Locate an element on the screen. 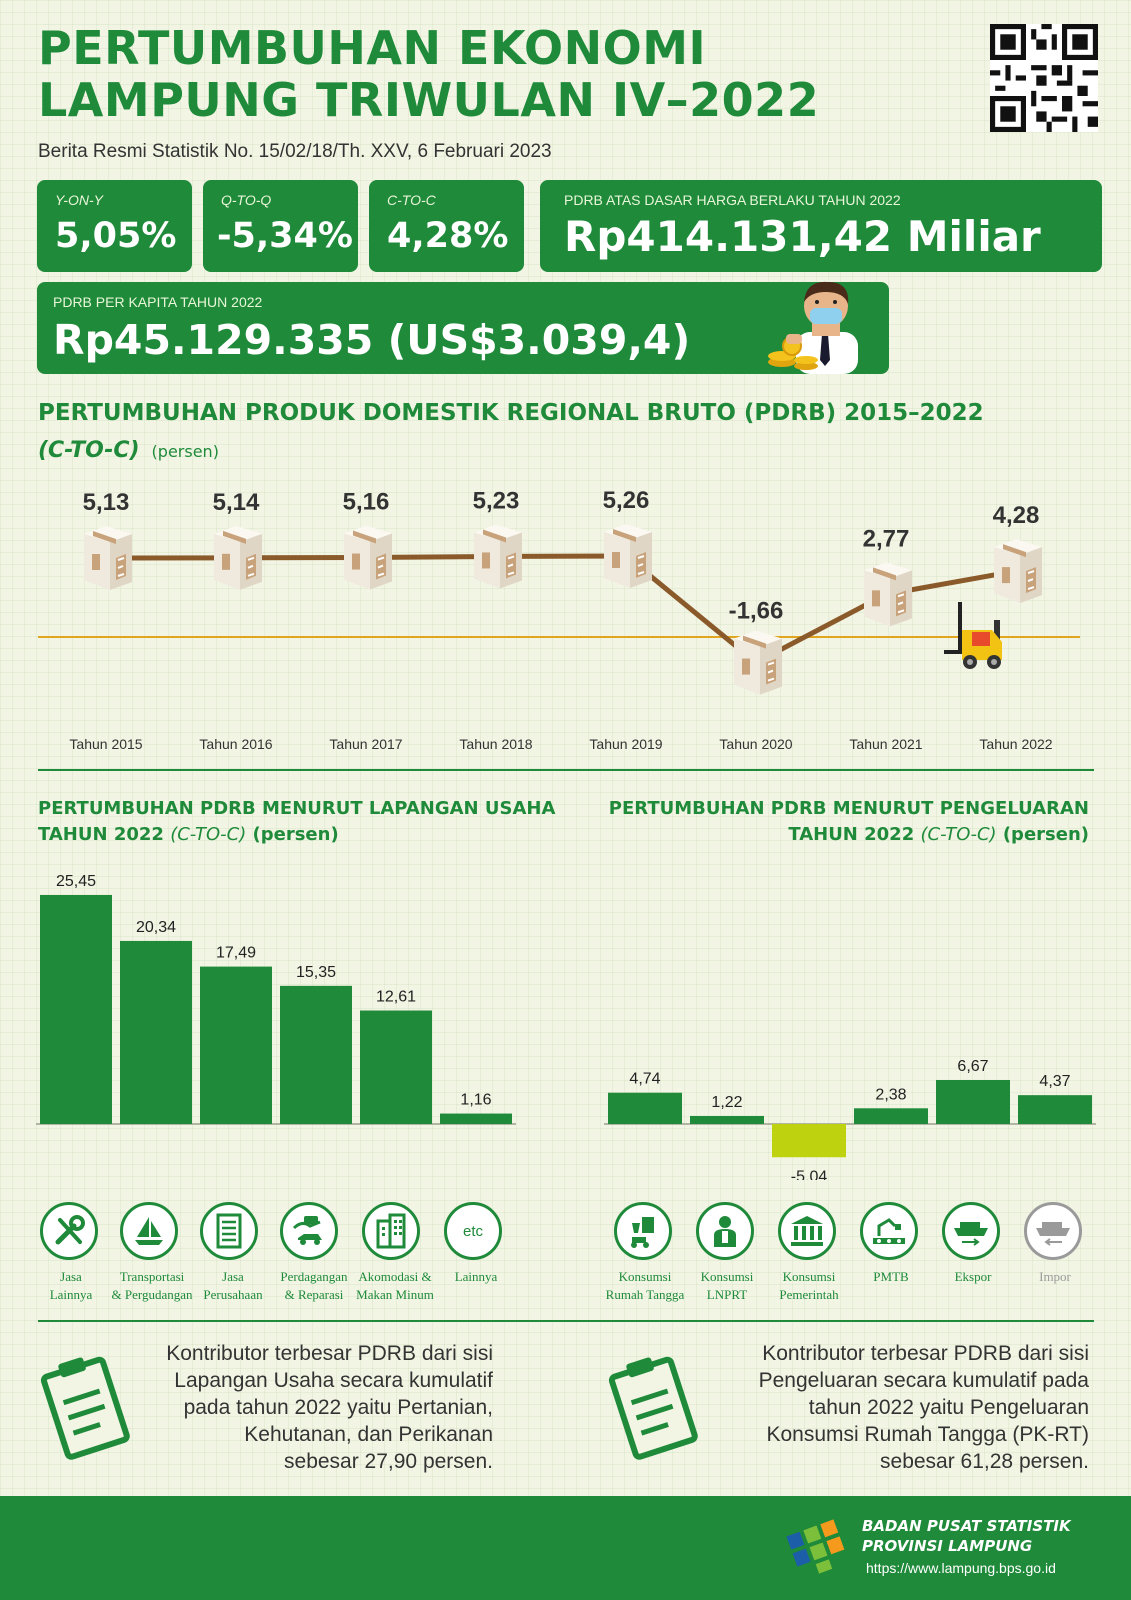  bar-value-label: 1,22 is located at coordinates (726, 1102).